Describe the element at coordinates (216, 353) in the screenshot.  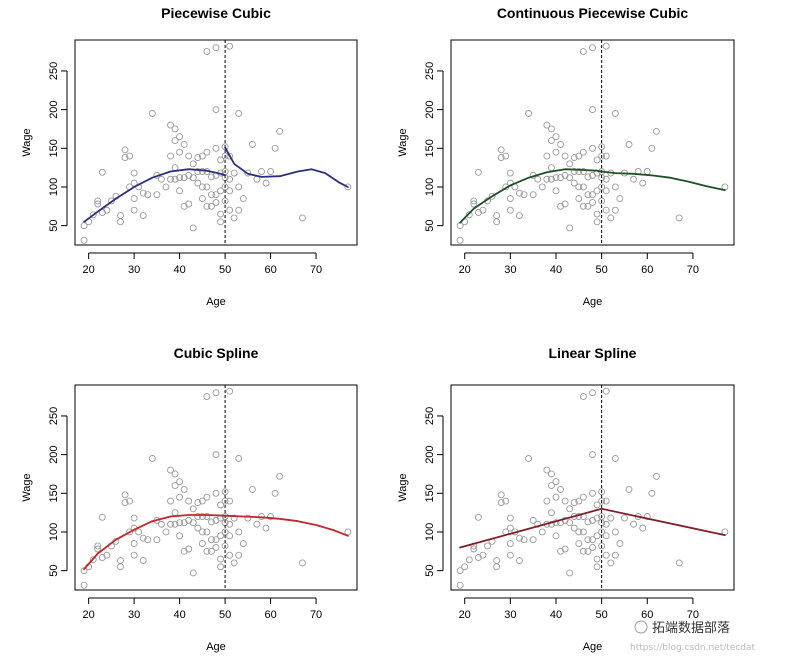
I see `chart-title: Cubic Spline` at that location.